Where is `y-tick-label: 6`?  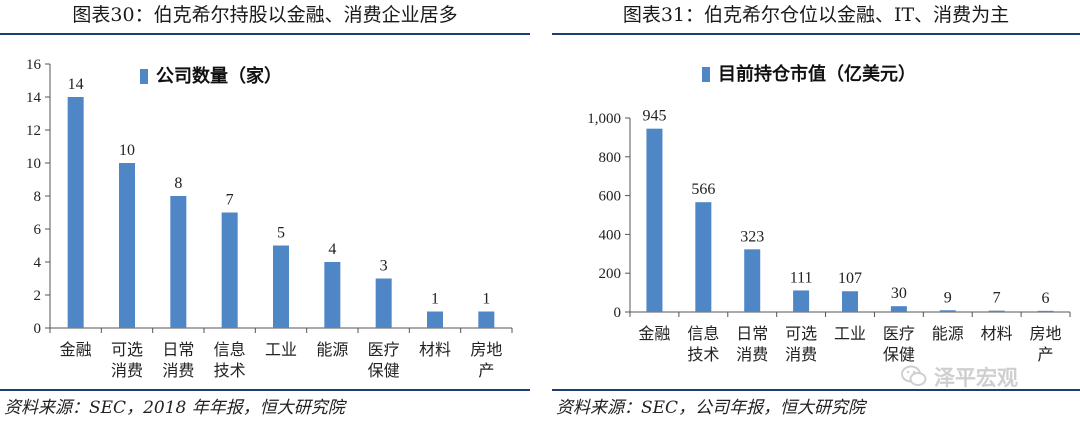 y-tick-label: 6 is located at coordinates (38, 230).